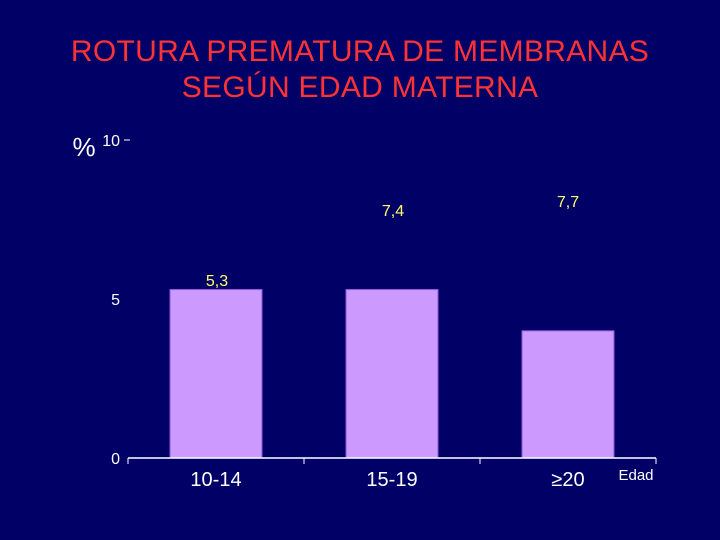 This screenshot has height=540, width=720. What do you see at coordinates (567, 480) in the screenshot?
I see `x-tick-label: ≥20` at bounding box center [567, 480].